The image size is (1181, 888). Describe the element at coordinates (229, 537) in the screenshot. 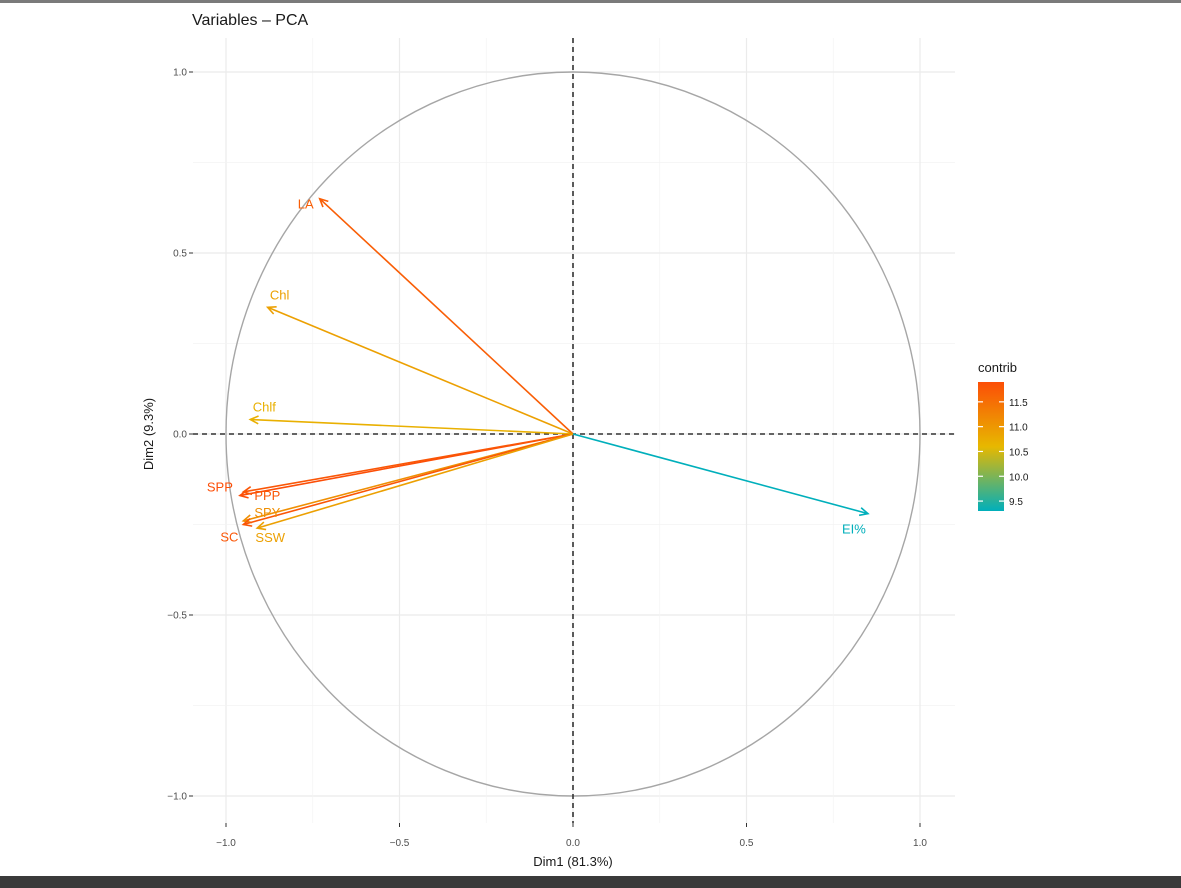

I see `label-sc: SC` at that location.